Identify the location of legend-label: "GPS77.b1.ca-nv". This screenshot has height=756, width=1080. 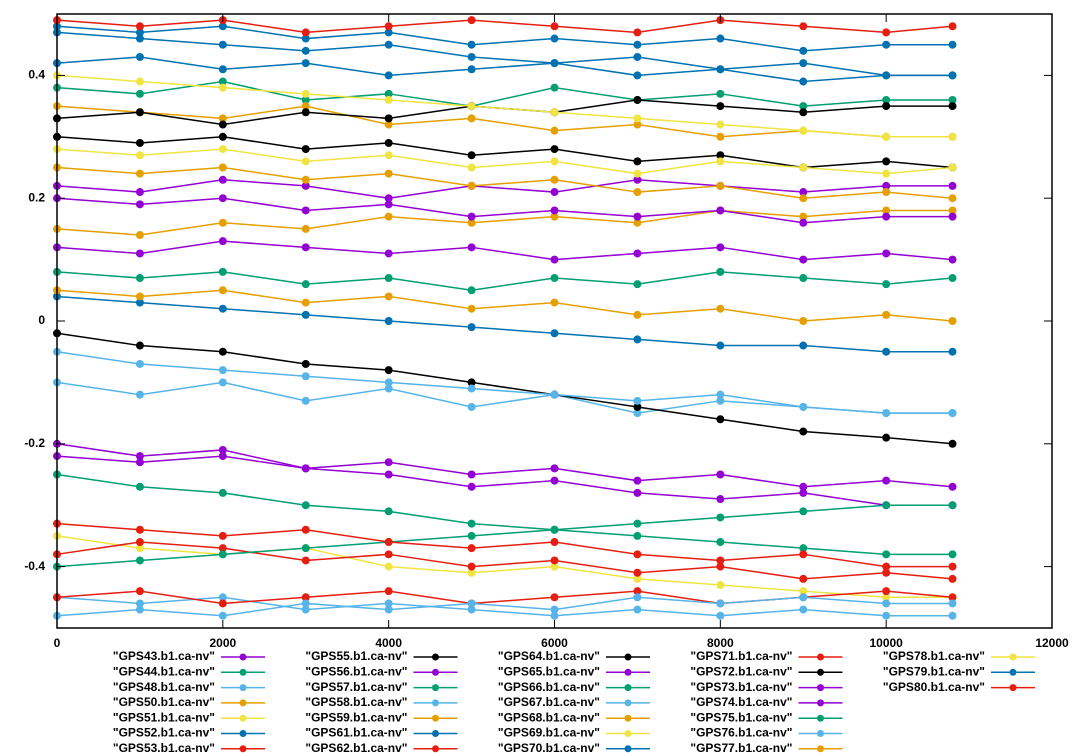
(741, 748).